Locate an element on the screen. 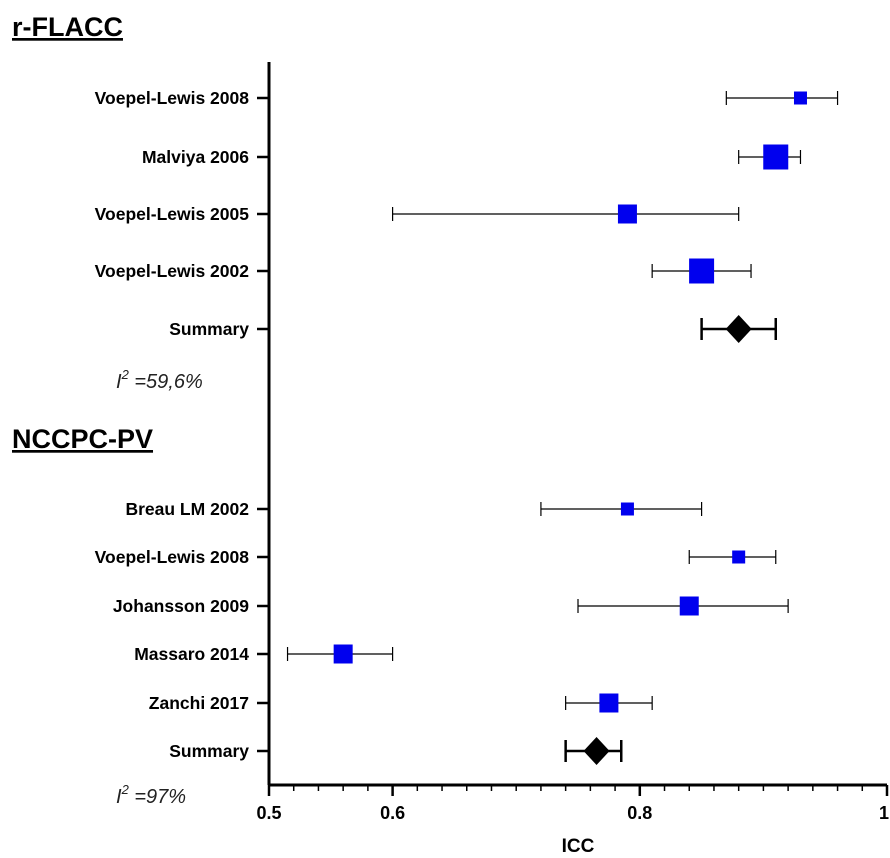 The width and height of the screenshot is (890, 858). point-estimate-g0-r0 is located at coordinates (800, 98).